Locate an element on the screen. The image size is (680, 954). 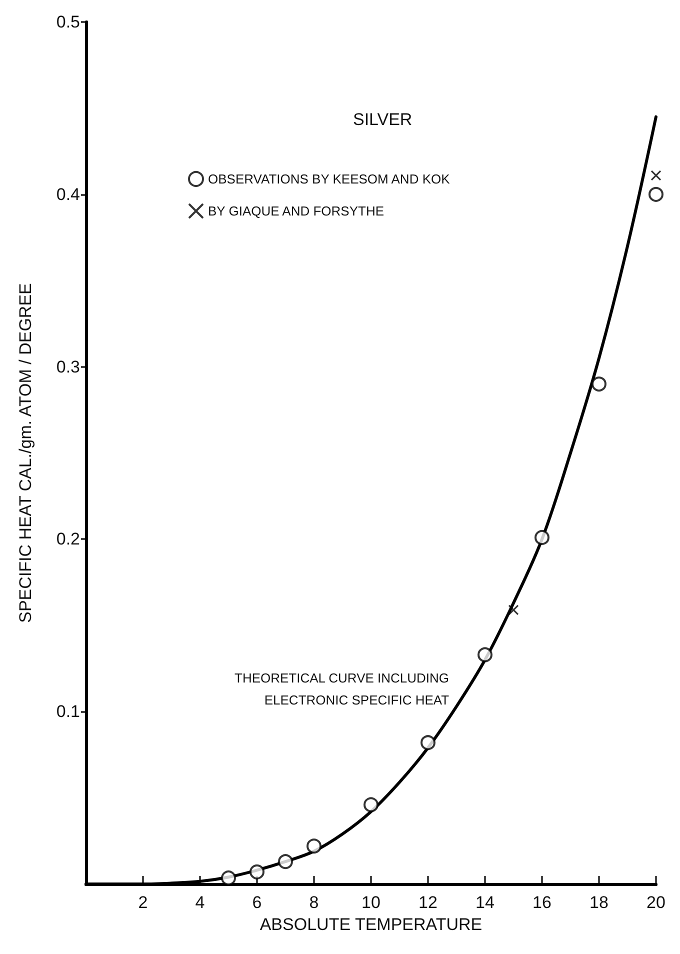
x-tick-label: 12 is located at coordinates (428, 902).